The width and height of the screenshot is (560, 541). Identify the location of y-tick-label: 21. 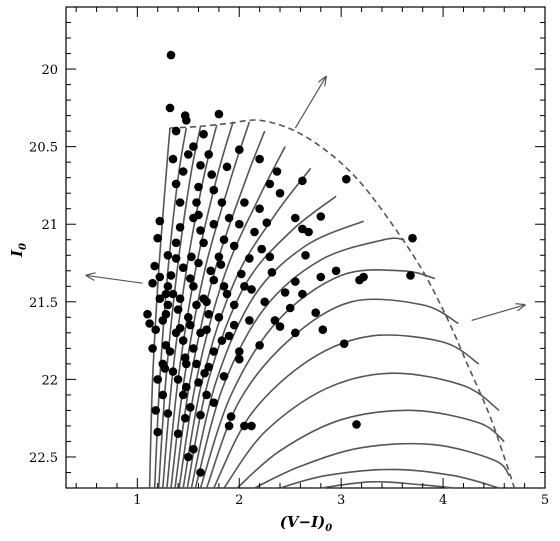
(49, 225).